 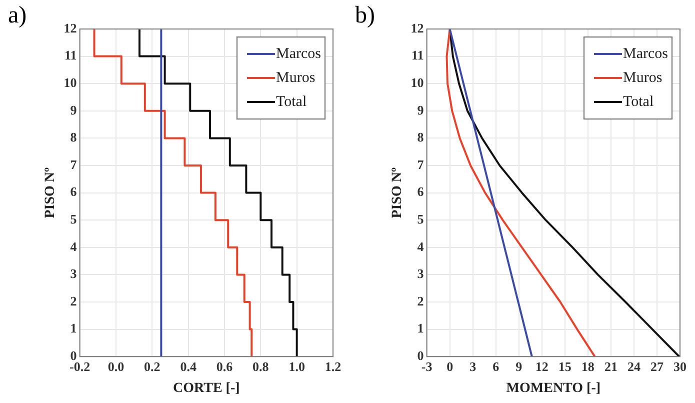 What do you see at coordinates (473, 366) in the screenshot?
I see `x-tick-label: 3` at bounding box center [473, 366].